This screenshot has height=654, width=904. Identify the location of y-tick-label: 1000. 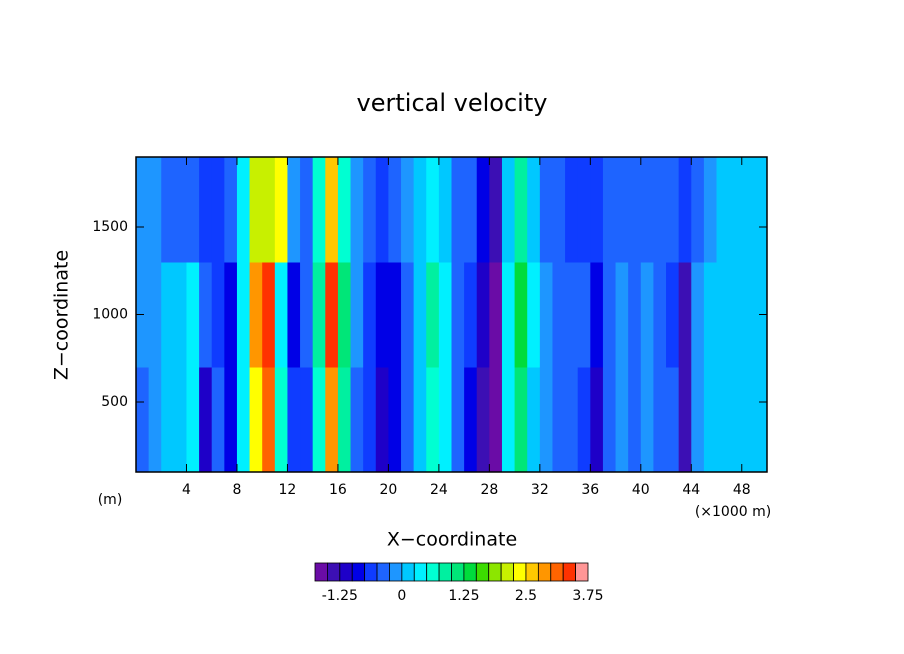
(110, 315).